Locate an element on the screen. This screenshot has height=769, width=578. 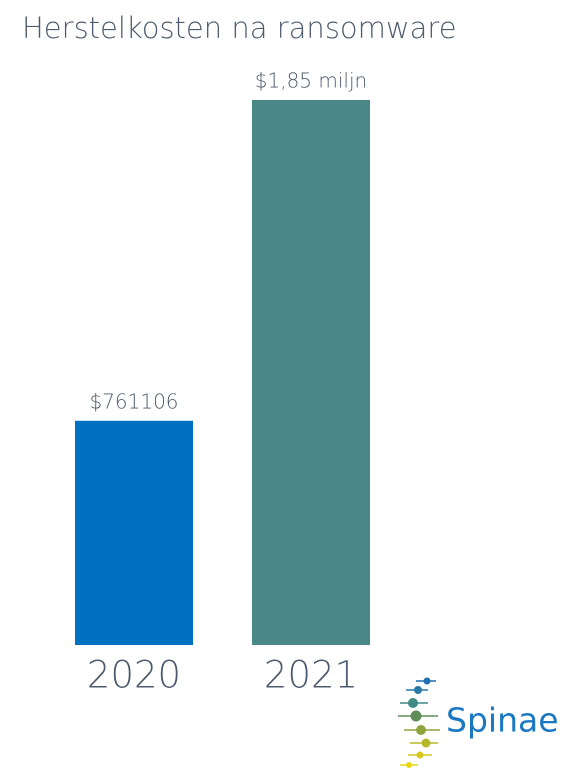
x-tick-label: 2021 is located at coordinates (311, 675).